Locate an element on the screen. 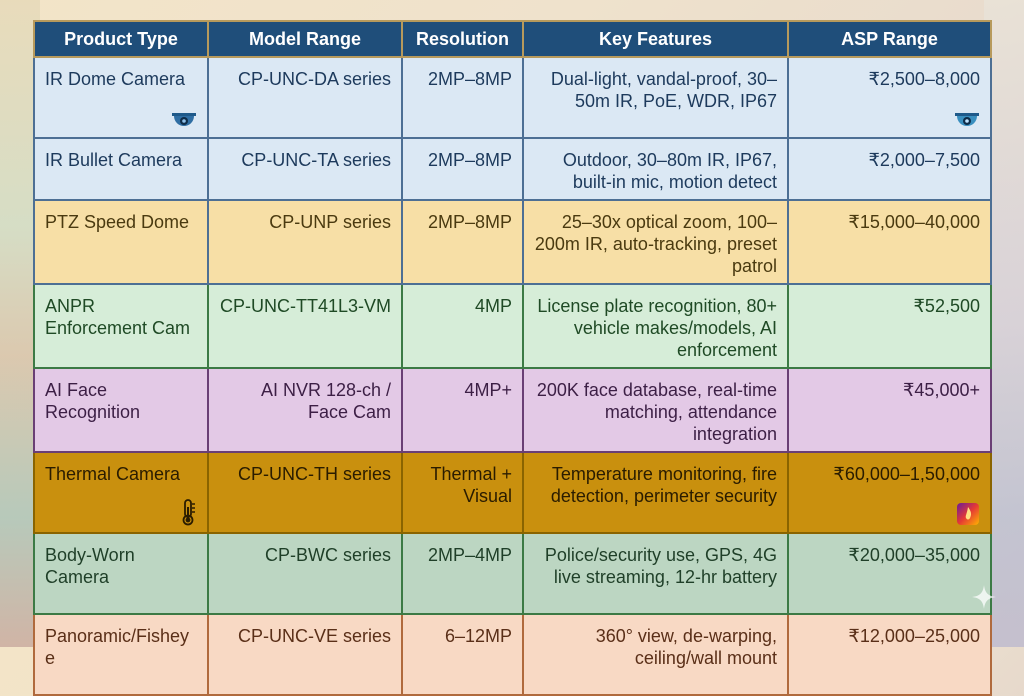 This screenshot has height=696, width=1024. header-model-range: Model Range is located at coordinates (305, 39).